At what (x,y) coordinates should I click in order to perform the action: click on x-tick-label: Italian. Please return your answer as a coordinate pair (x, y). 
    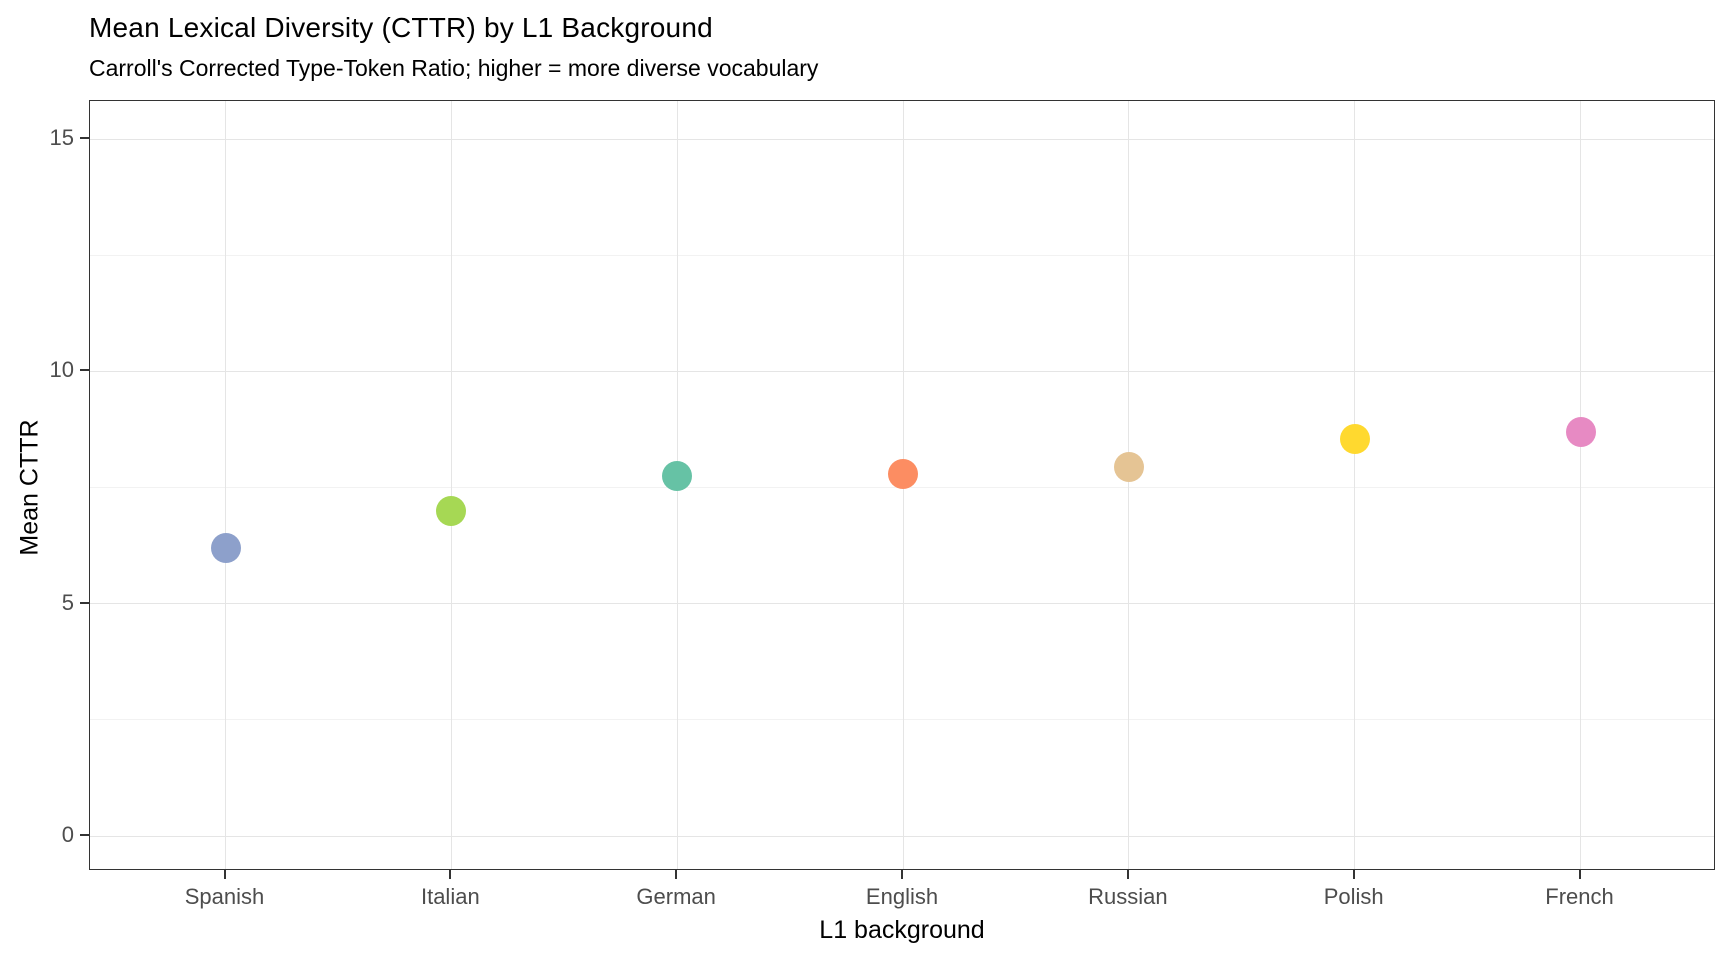
    Looking at the image, I should click on (450, 896).